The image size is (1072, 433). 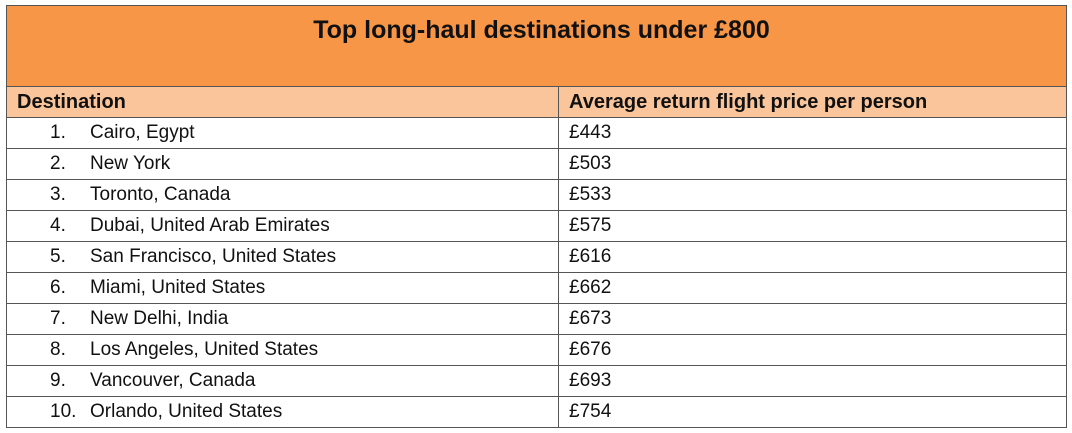 What do you see at coordinates (812, 288) in the screenshot?
I see `price: £662` at bounding box center [812, 288].